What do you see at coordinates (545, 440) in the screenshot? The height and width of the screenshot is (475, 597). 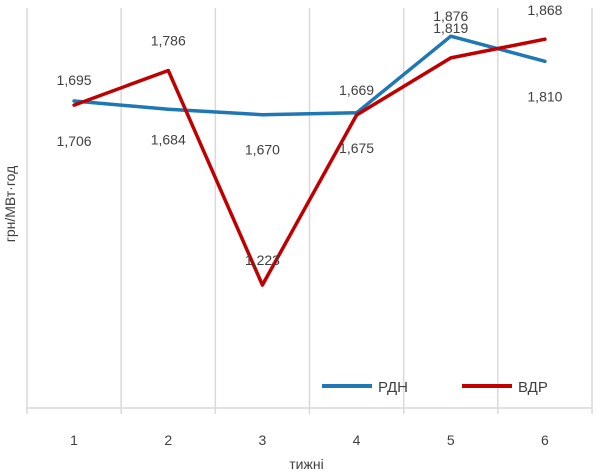 I see `x-tick-label: 6` at bounding box center [545, 440].